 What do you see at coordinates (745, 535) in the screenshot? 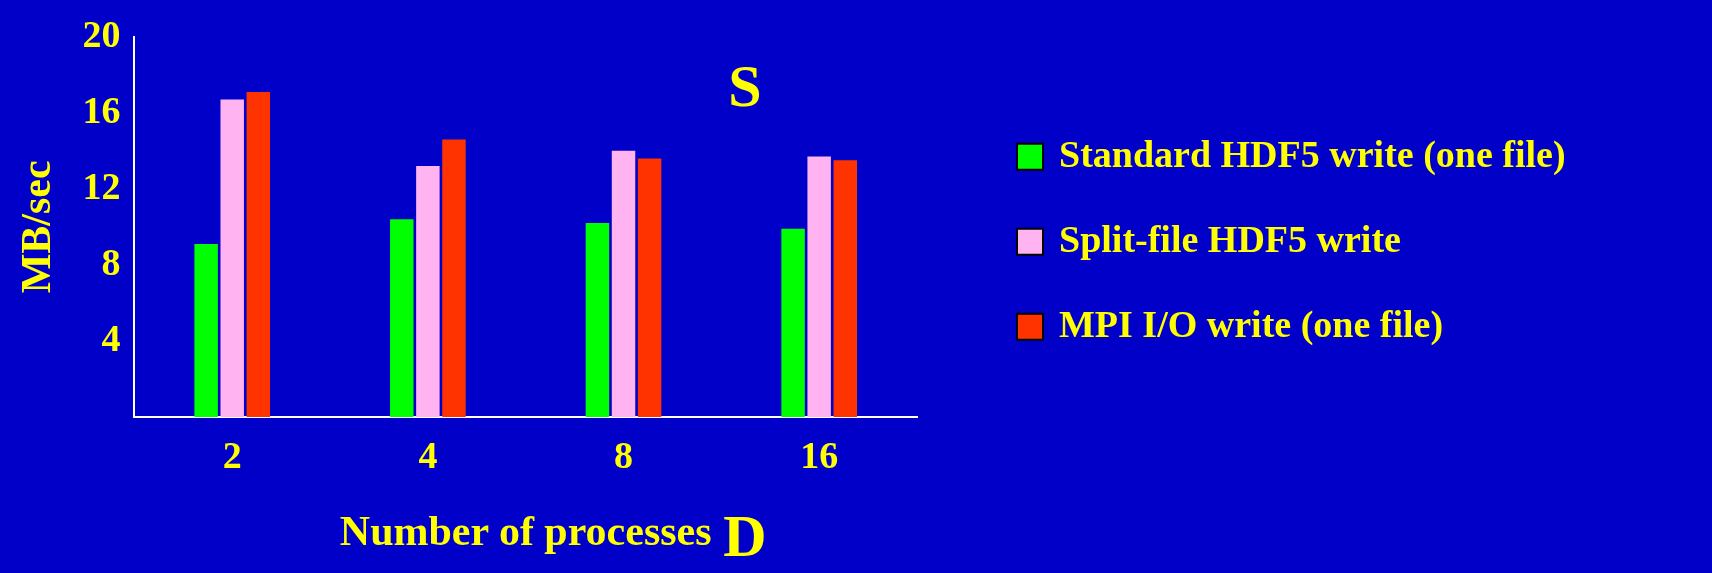
I see `text: D` at bounding box center [745, 535].